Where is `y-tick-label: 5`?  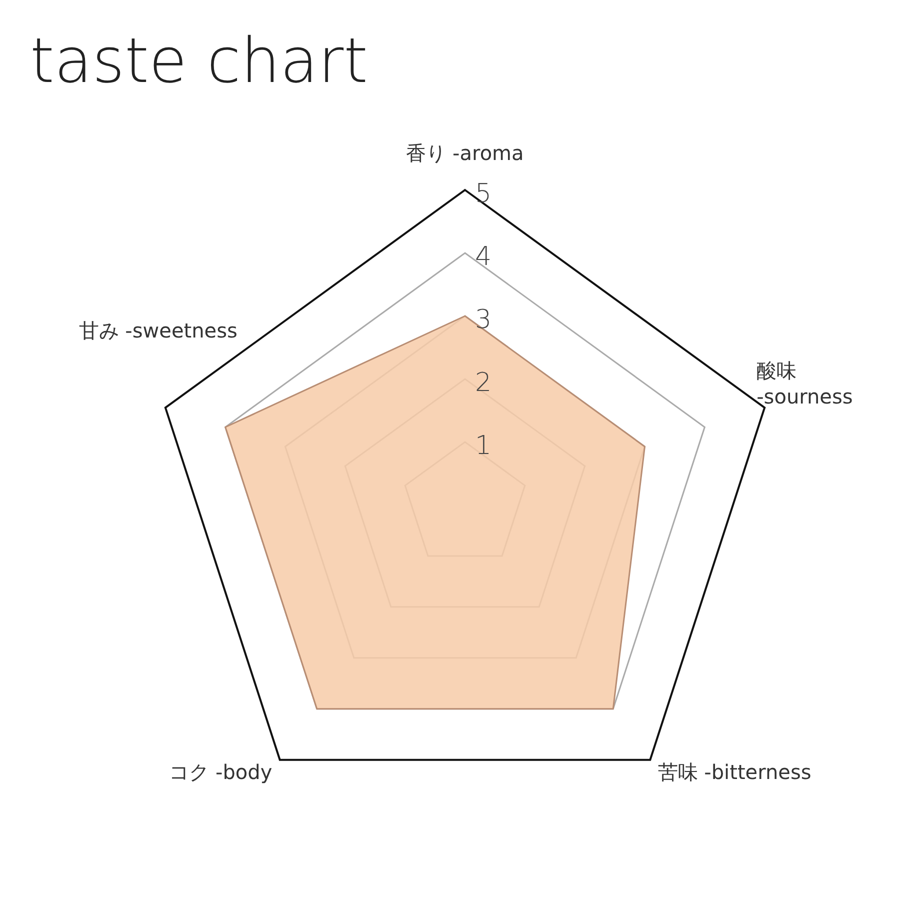
y-tick-label: 5 is located at coordinates (483, 194).